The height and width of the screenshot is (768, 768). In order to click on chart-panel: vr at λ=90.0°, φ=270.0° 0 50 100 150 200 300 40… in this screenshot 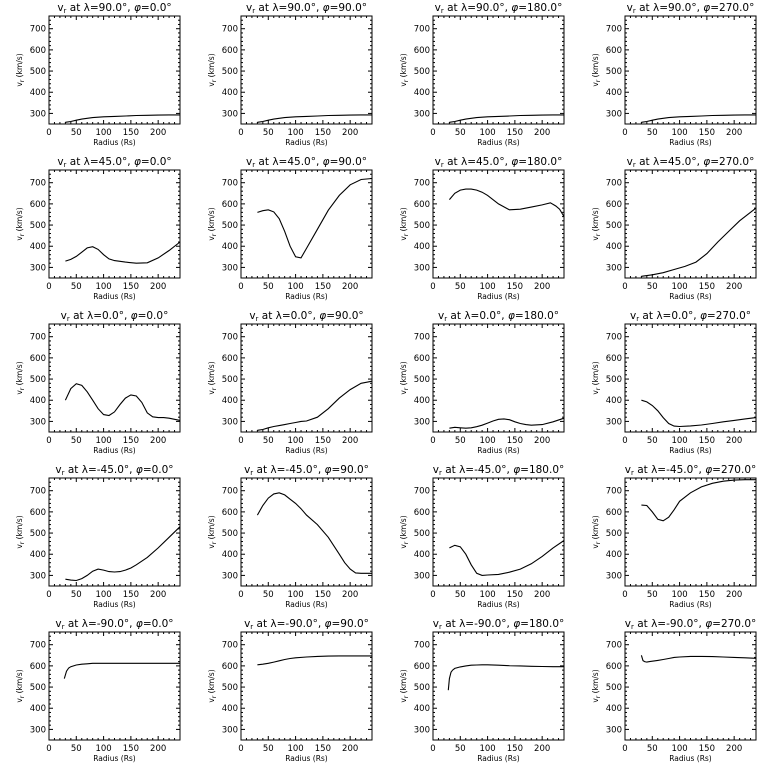, I will do `click(674, 74)`.